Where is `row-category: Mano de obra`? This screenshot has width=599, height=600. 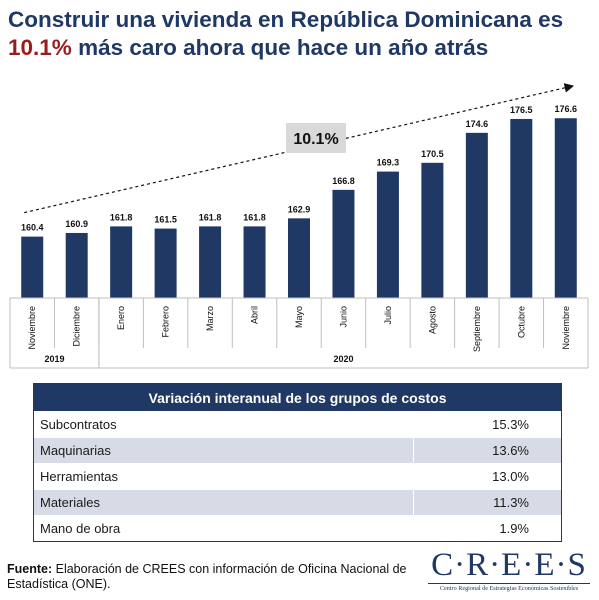
row-category: Mano de obra is located at coordinates (224, 528).